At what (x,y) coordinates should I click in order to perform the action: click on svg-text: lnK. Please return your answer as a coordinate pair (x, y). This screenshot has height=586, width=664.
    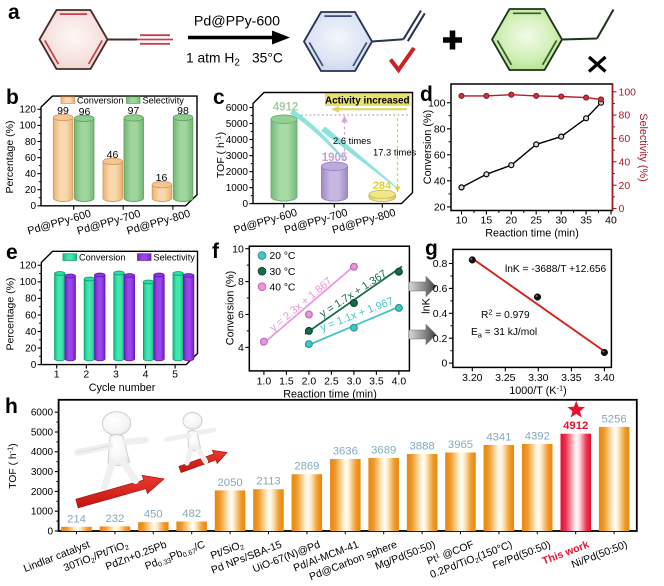
    Looking at the image, I should click on (427, 305).